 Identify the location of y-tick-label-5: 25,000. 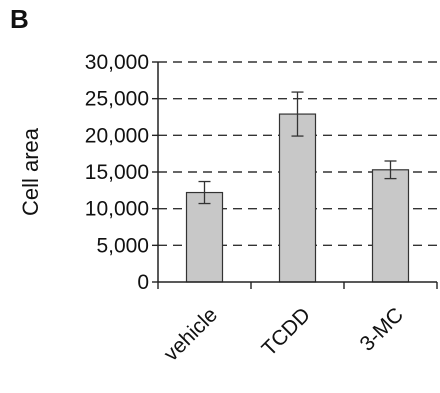
(117, 99).